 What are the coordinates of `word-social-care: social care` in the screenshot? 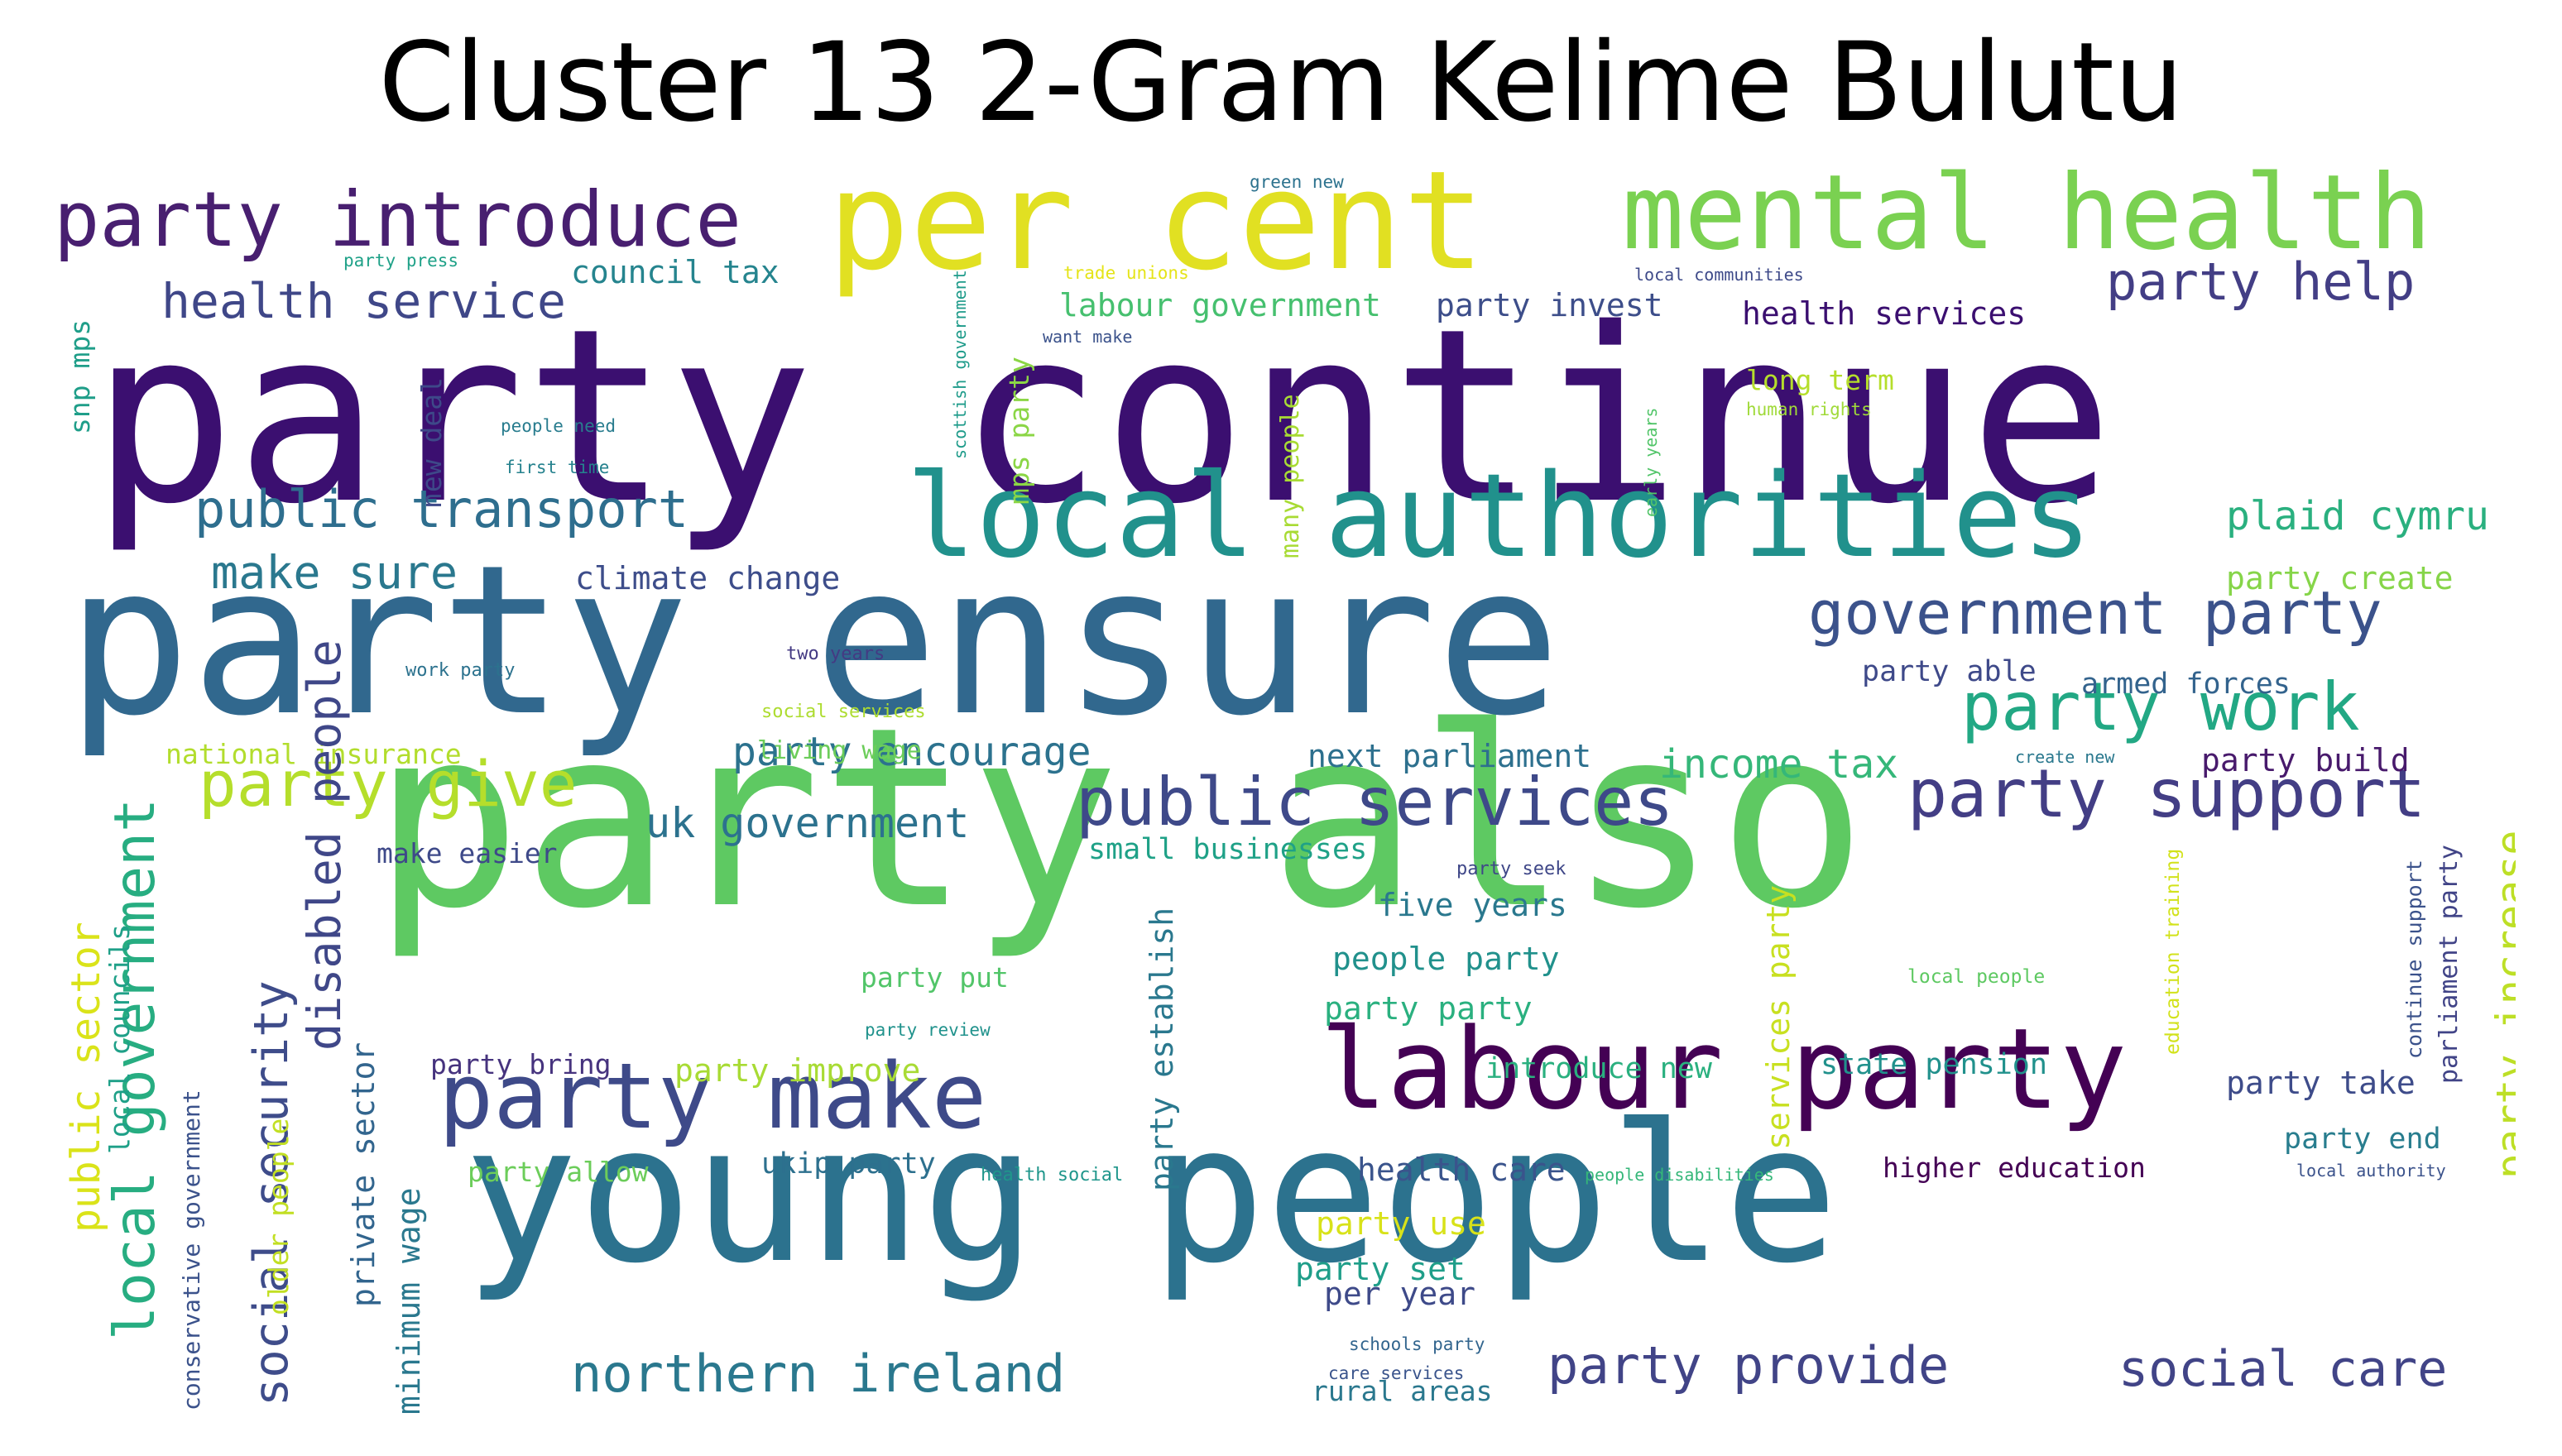 It's located at (2283, 1369).